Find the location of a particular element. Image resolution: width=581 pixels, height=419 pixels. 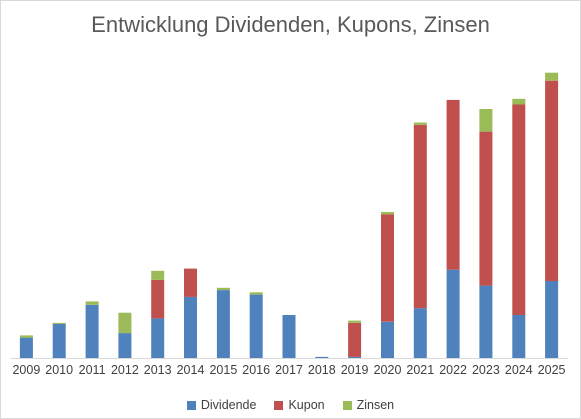

x-tick-label: 2010 is located at coordinates (59, 370).